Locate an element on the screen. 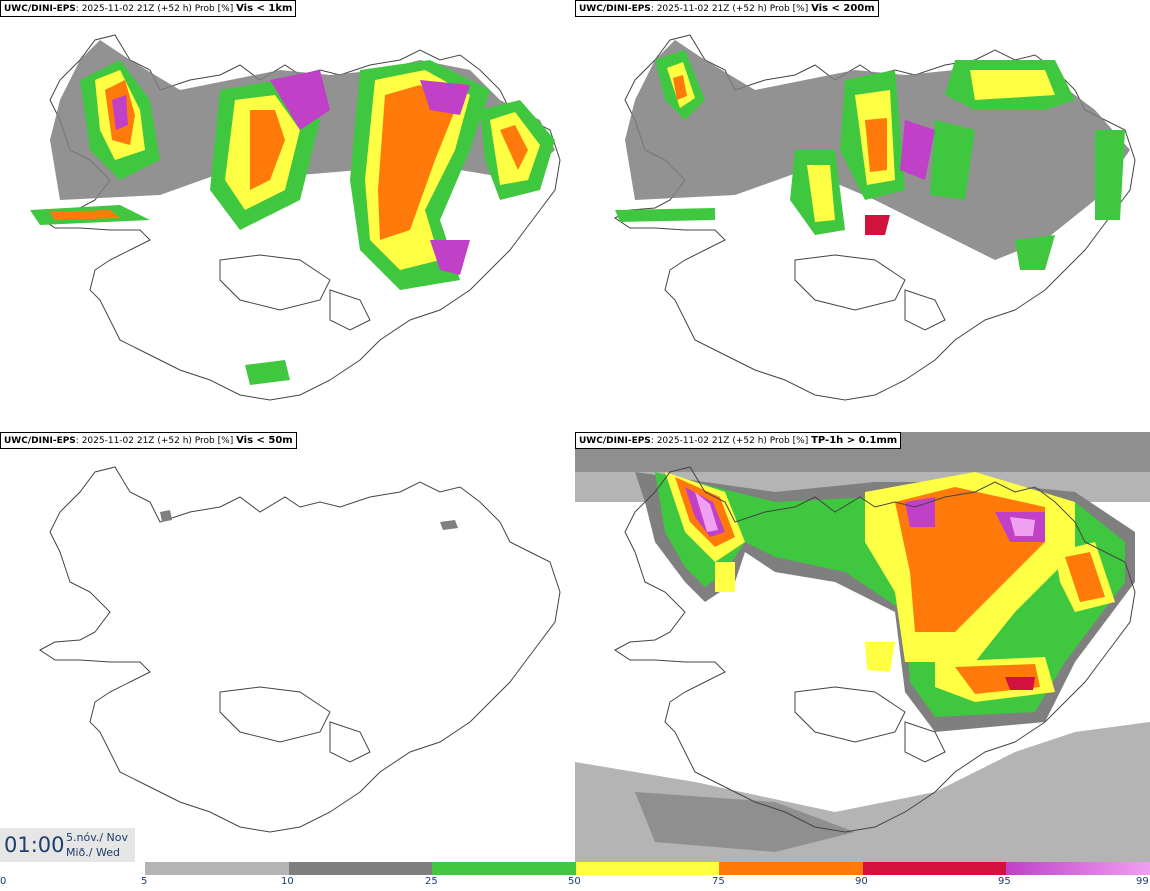 The height and width of the screenshot is (891, 1150). colorbar-tick: 90 is located at coordinates (861, 881).